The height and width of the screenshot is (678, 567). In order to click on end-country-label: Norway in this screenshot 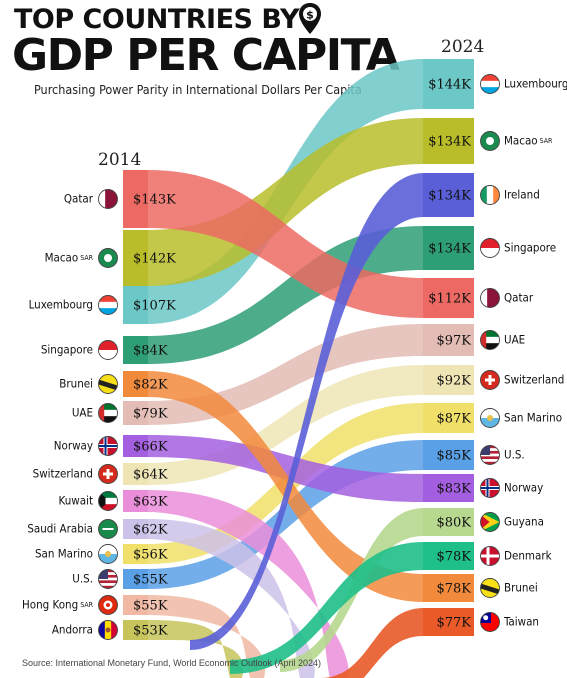, I will do `click(523, 488)`.